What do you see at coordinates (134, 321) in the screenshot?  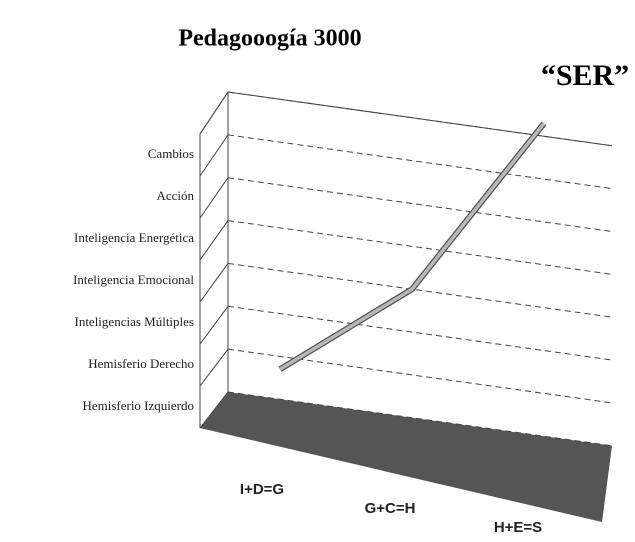 I see `y-tick-label: Inteligencias Múltiples` at bounding box center [134, 321].